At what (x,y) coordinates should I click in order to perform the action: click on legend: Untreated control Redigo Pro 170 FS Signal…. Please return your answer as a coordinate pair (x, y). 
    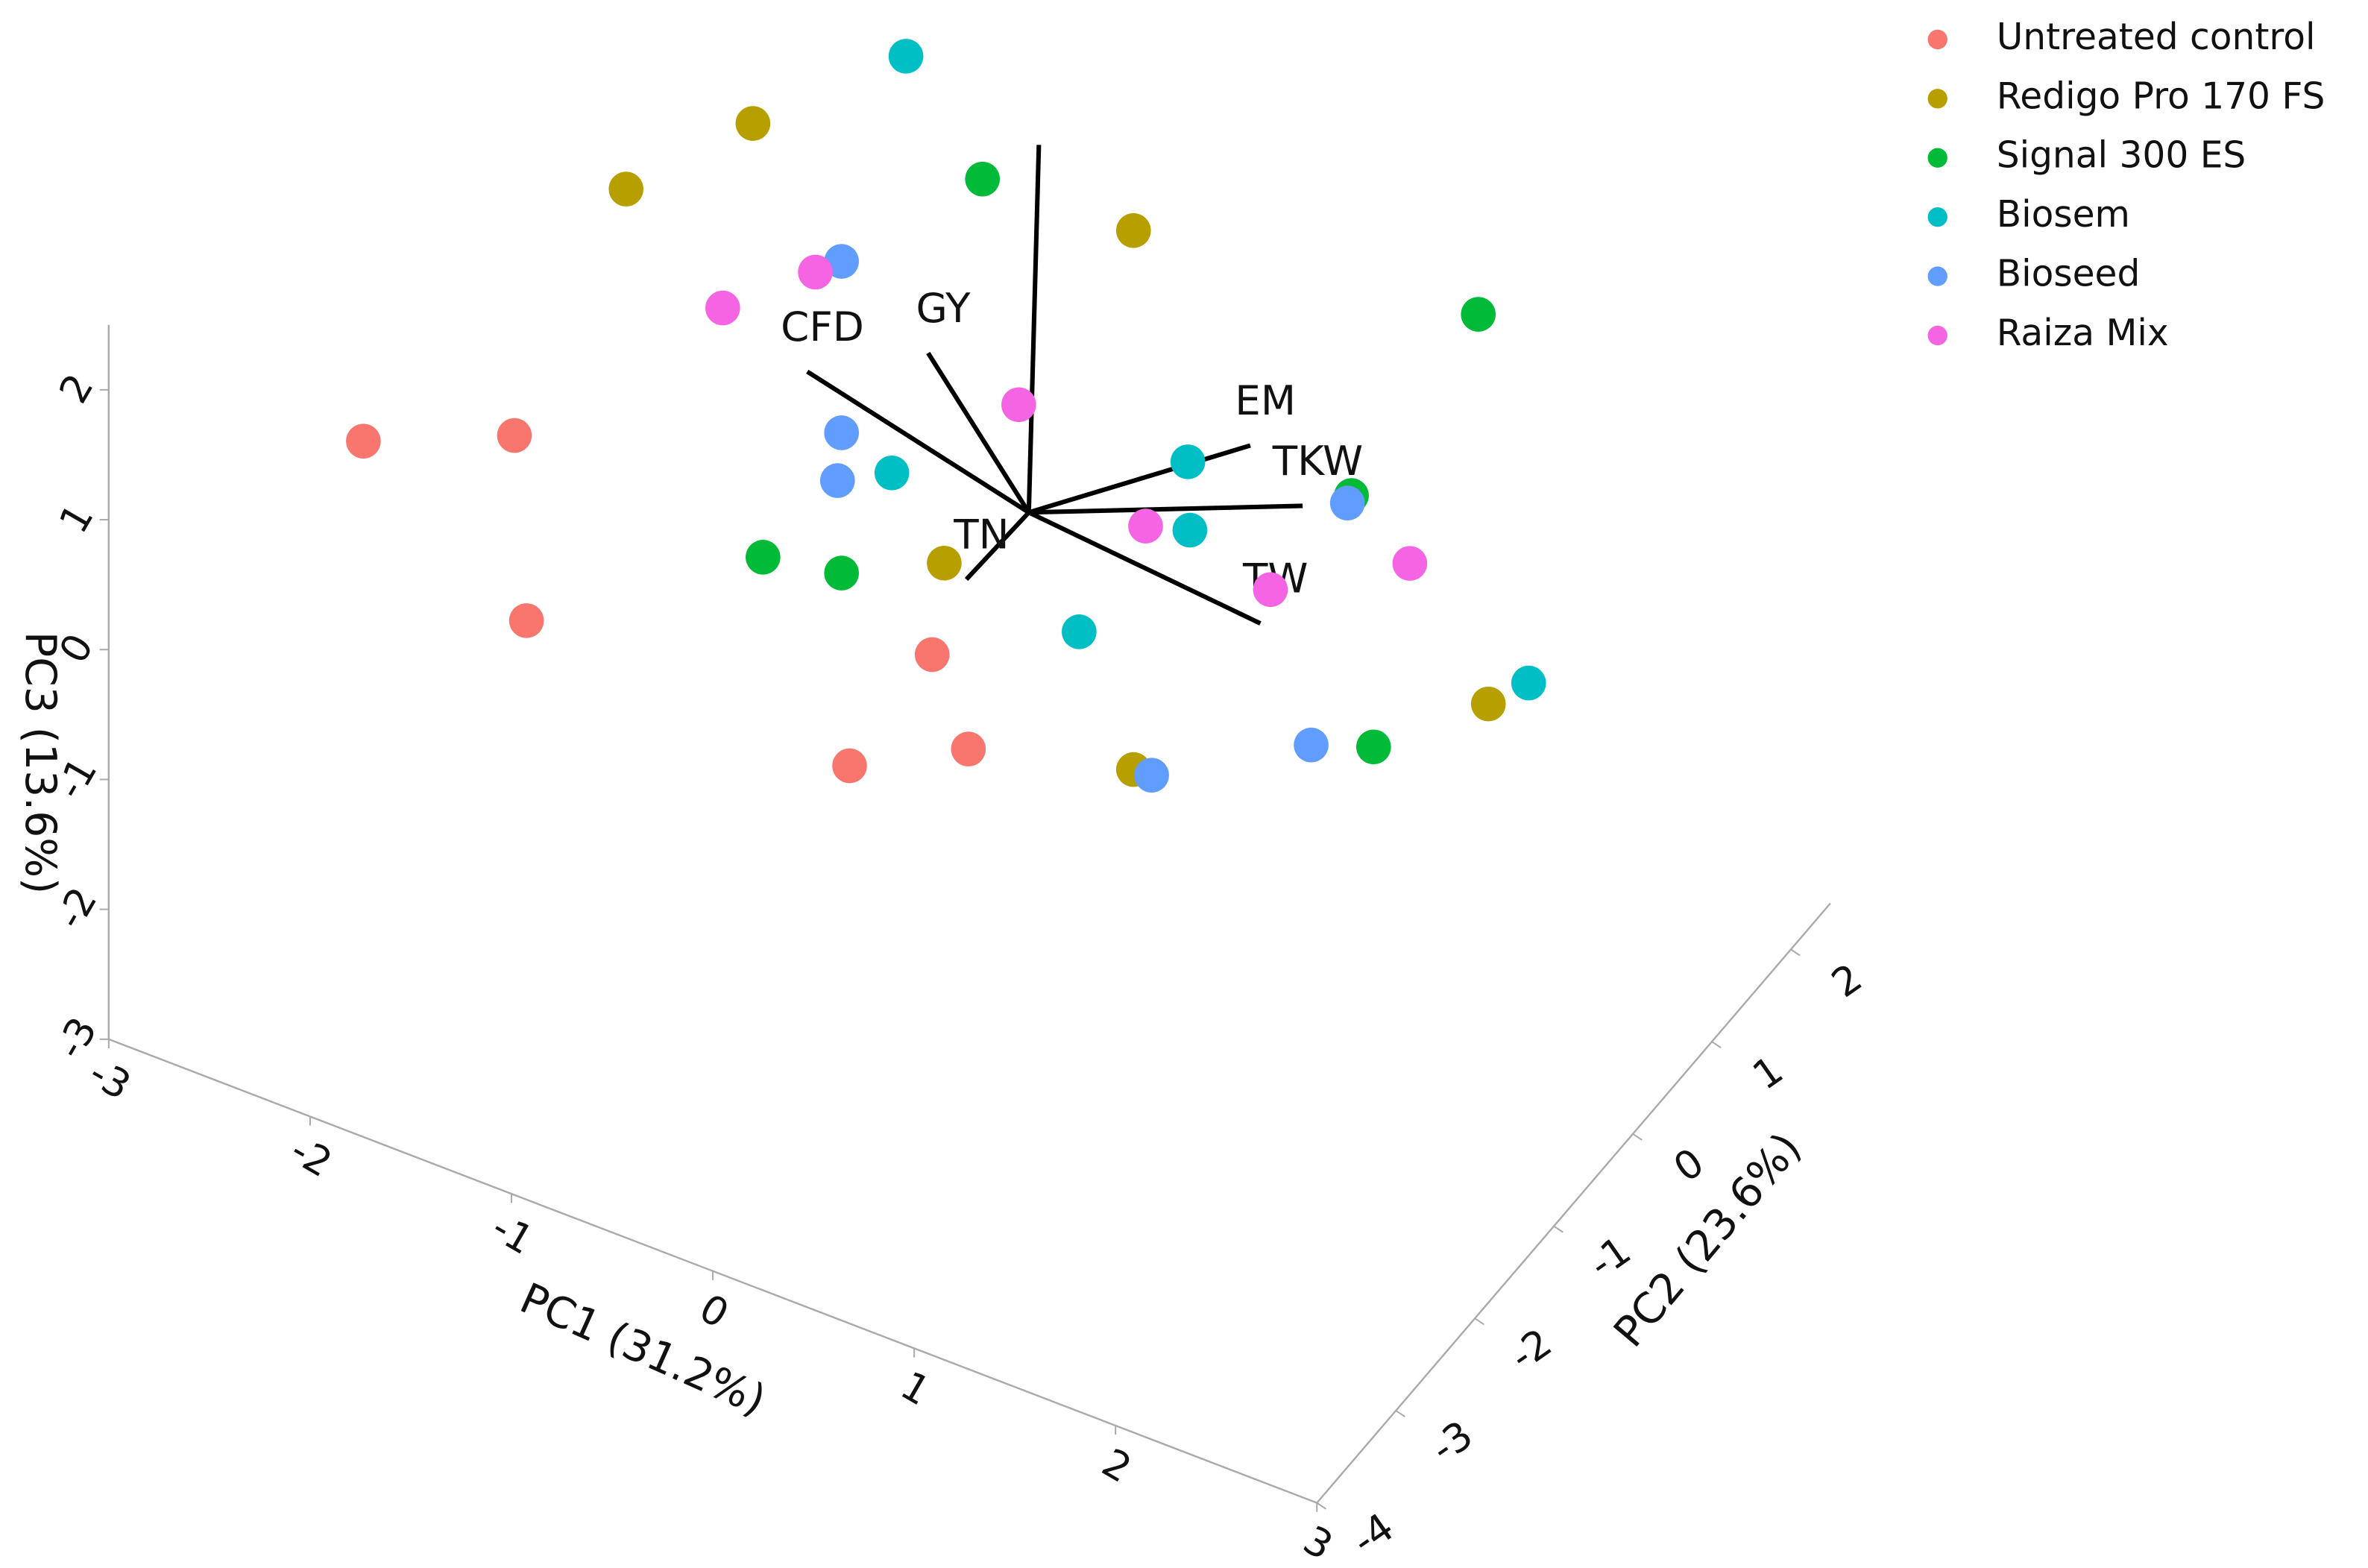
    Looking at the image, I should click on (2126, 185).